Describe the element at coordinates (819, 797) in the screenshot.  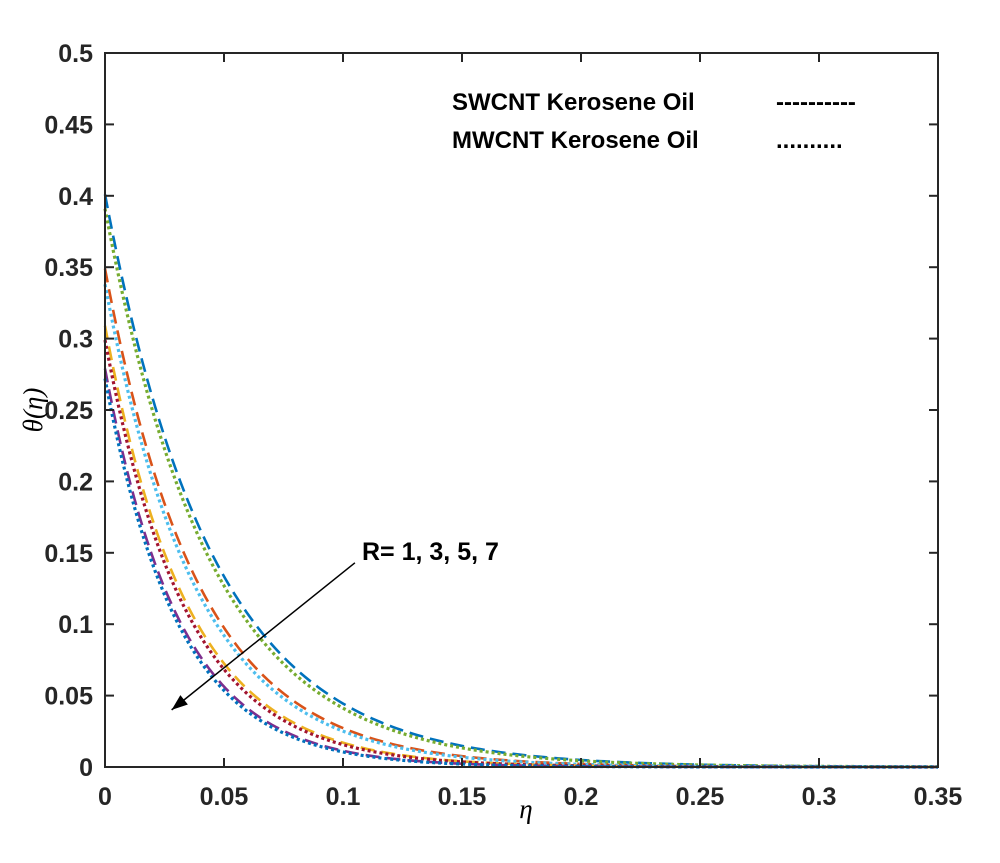
I see `x-tick-label: 0.3` at that location.